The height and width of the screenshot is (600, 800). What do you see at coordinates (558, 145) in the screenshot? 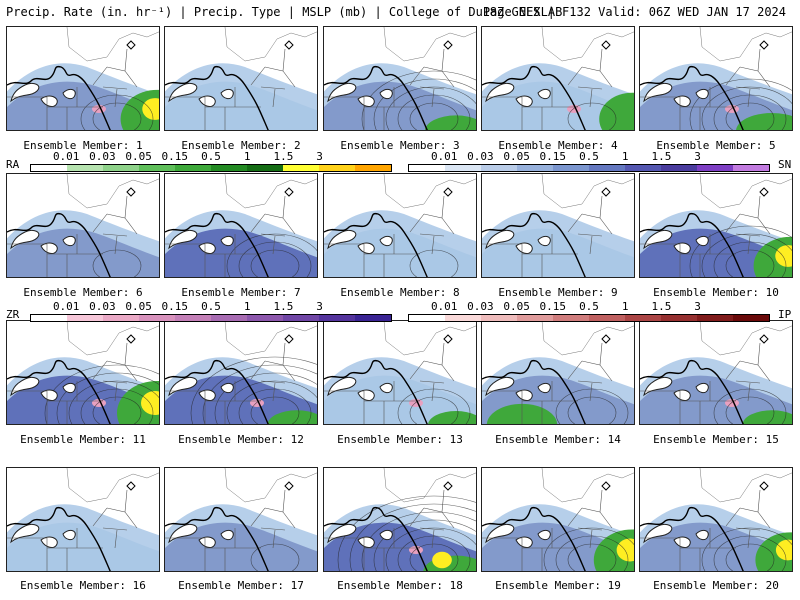
I see `ensemble-member-label: Ensemble Member: 4` at bounding box center [558, 145].